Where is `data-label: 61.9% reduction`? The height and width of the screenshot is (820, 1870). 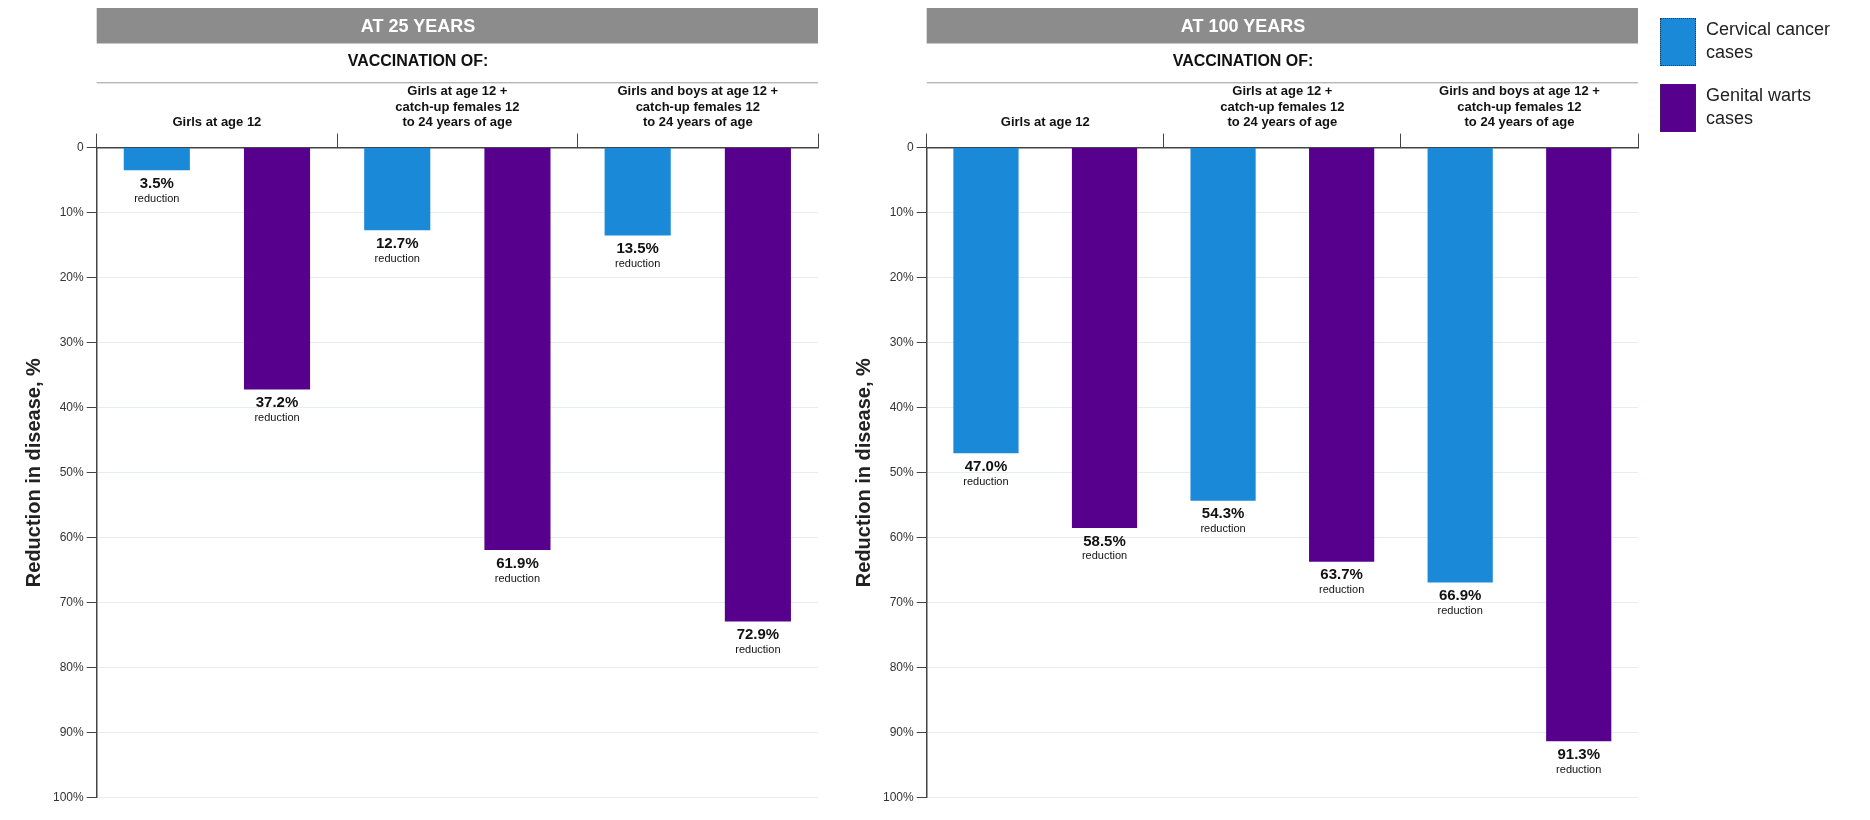 data-label: 61.9% reduction is located at coordinates (517, 568).